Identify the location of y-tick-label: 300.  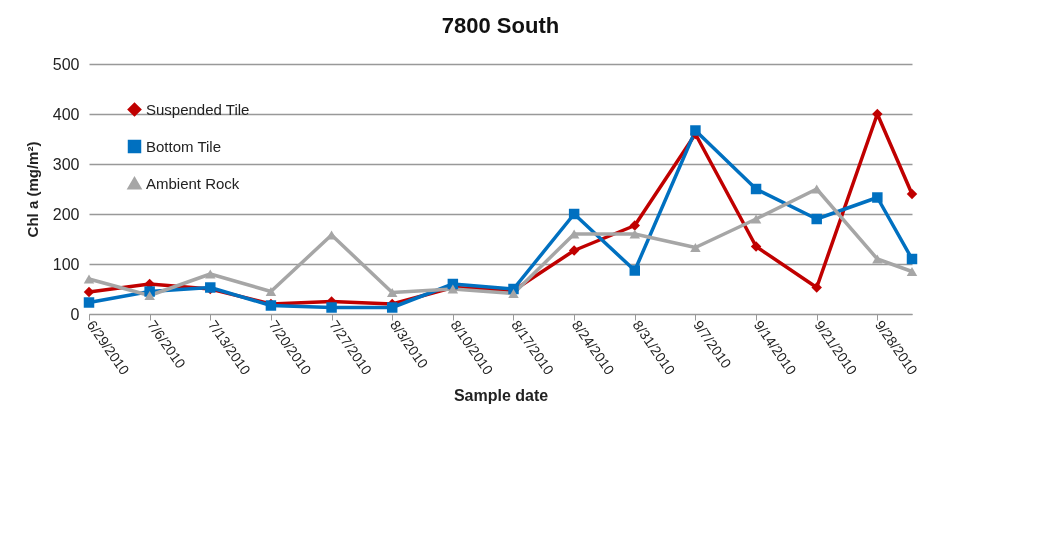
(66, 164).